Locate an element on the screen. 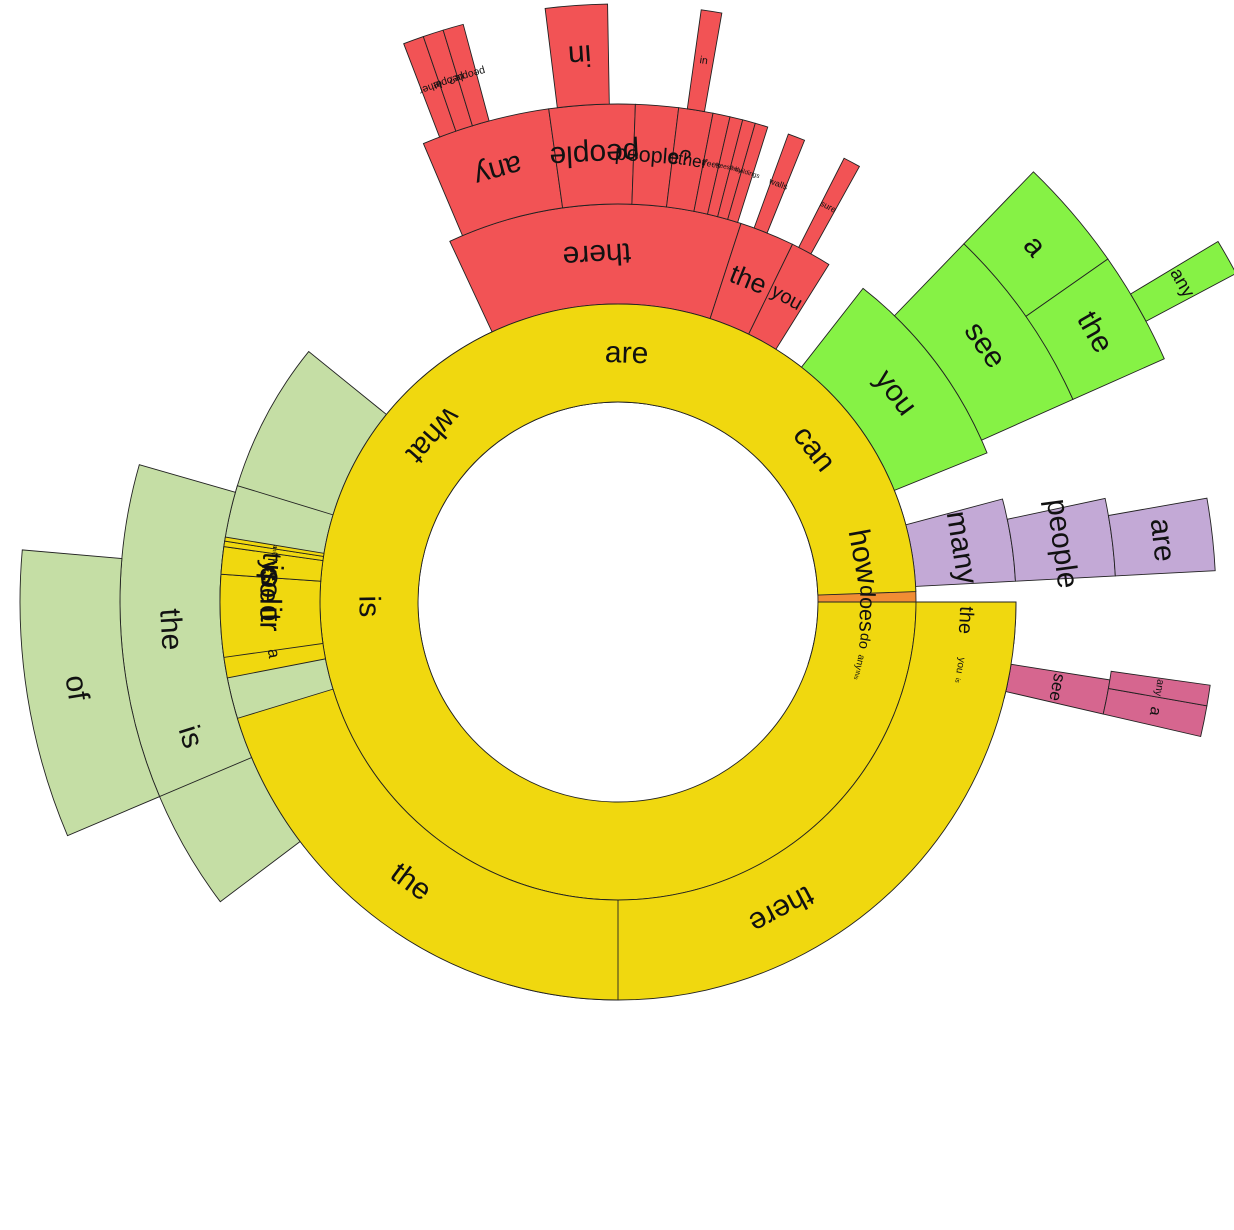 The image size is (1234, 1230). sunburst-label: do is located at coordinates (864, 641).